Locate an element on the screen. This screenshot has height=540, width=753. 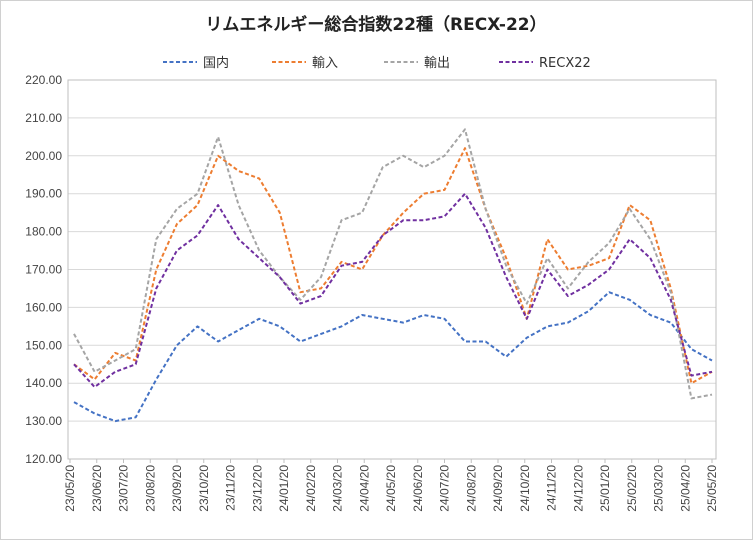
y-tick-label: 170.00 is located at coordinates (43, 270).